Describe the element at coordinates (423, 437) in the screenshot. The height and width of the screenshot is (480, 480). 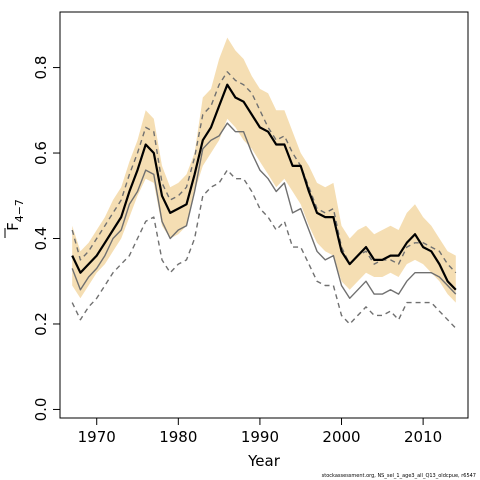
I see `x-tick-label: 2010` at that location.